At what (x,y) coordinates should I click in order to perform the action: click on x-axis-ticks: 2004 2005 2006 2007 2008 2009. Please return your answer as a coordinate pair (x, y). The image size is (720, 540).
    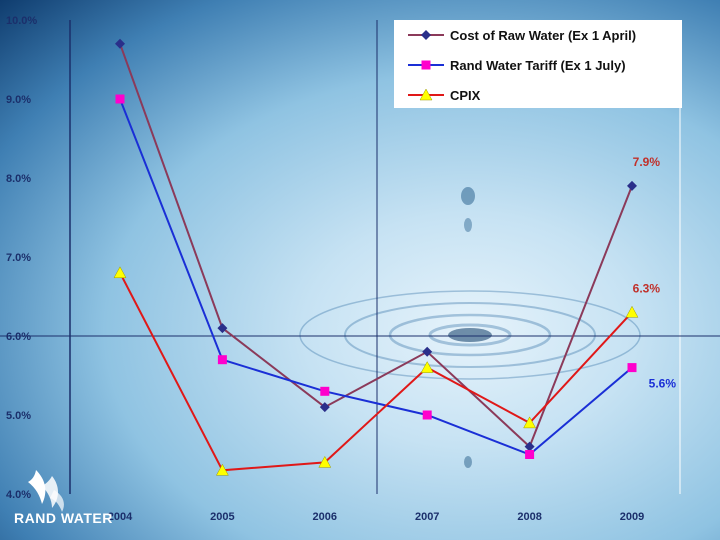
    Looking at the image, I should click on (376, 517).